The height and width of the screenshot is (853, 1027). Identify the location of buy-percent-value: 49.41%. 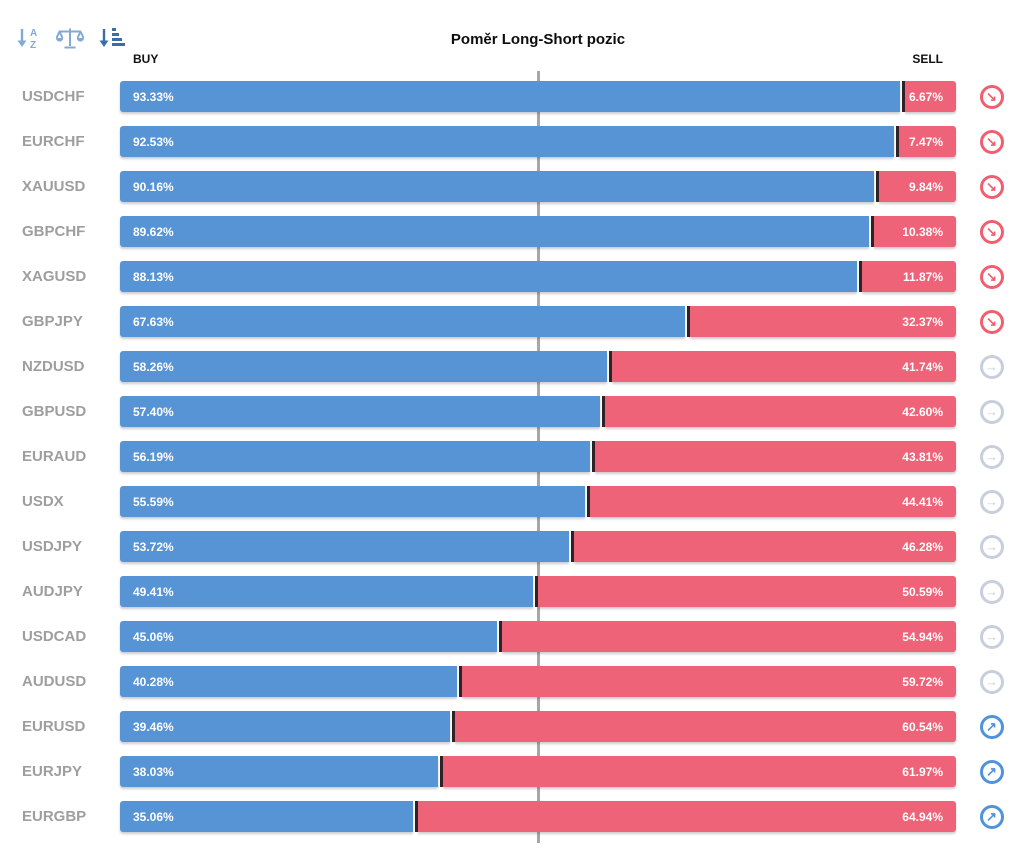
(153, 591).